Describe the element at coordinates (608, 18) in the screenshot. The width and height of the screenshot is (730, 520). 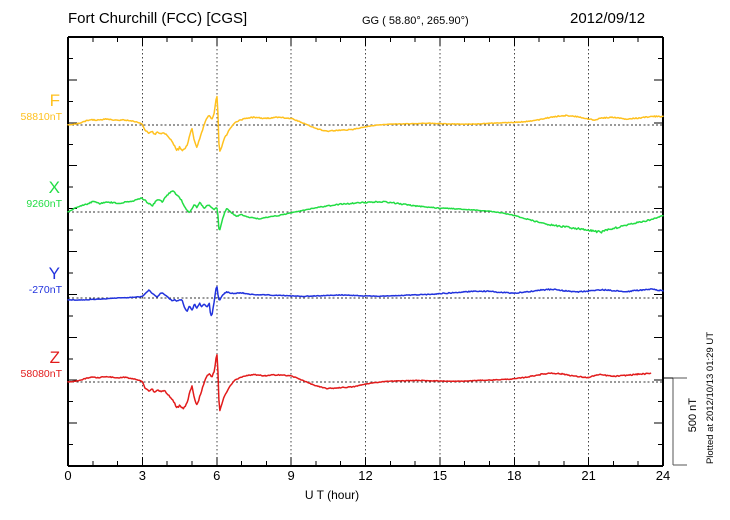
I see `observation-date: 2012/09/12` at that location.